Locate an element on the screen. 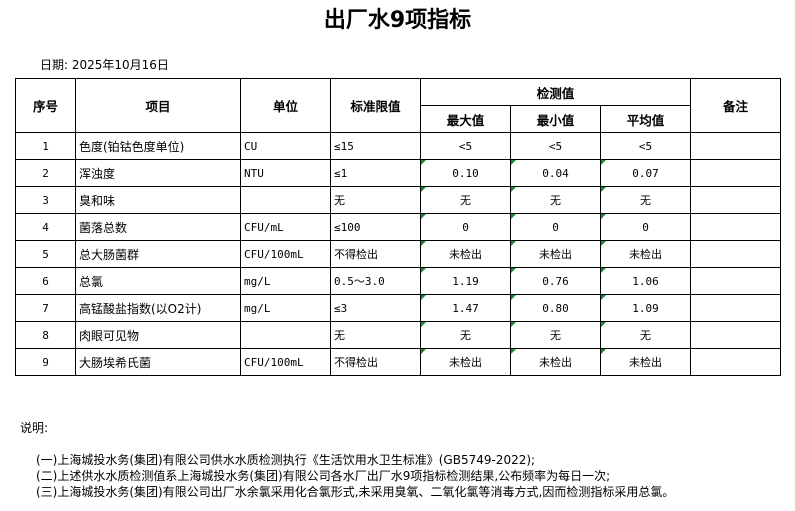  notes-label: 说明: is located at coordinates (34, 428).